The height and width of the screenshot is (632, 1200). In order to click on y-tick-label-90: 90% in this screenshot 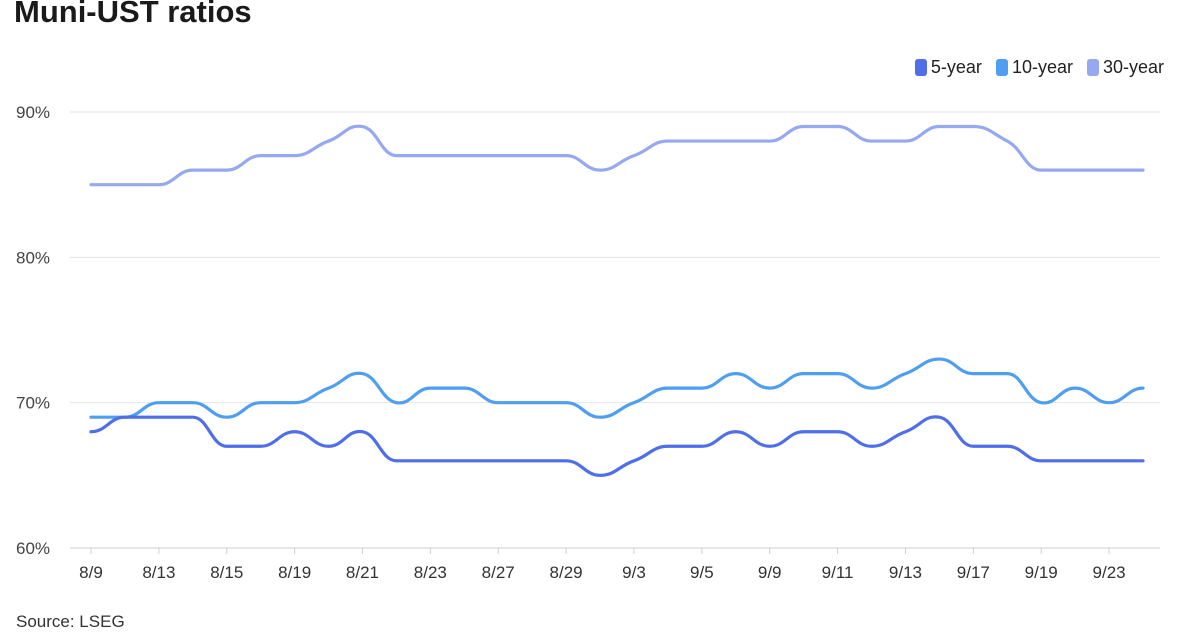, I will do `click(33, 112)`.